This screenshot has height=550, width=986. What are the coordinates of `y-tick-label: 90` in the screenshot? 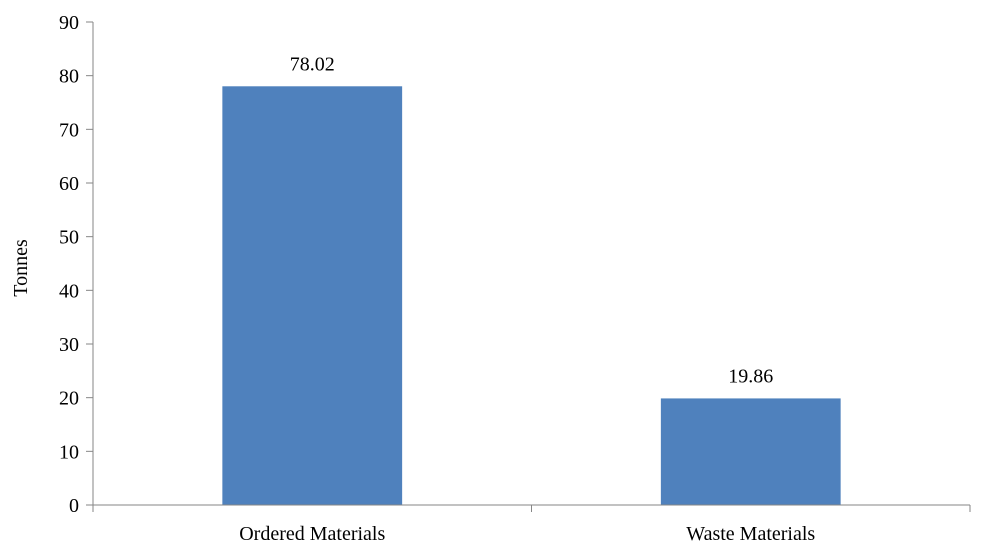 It's located at (69, 23).